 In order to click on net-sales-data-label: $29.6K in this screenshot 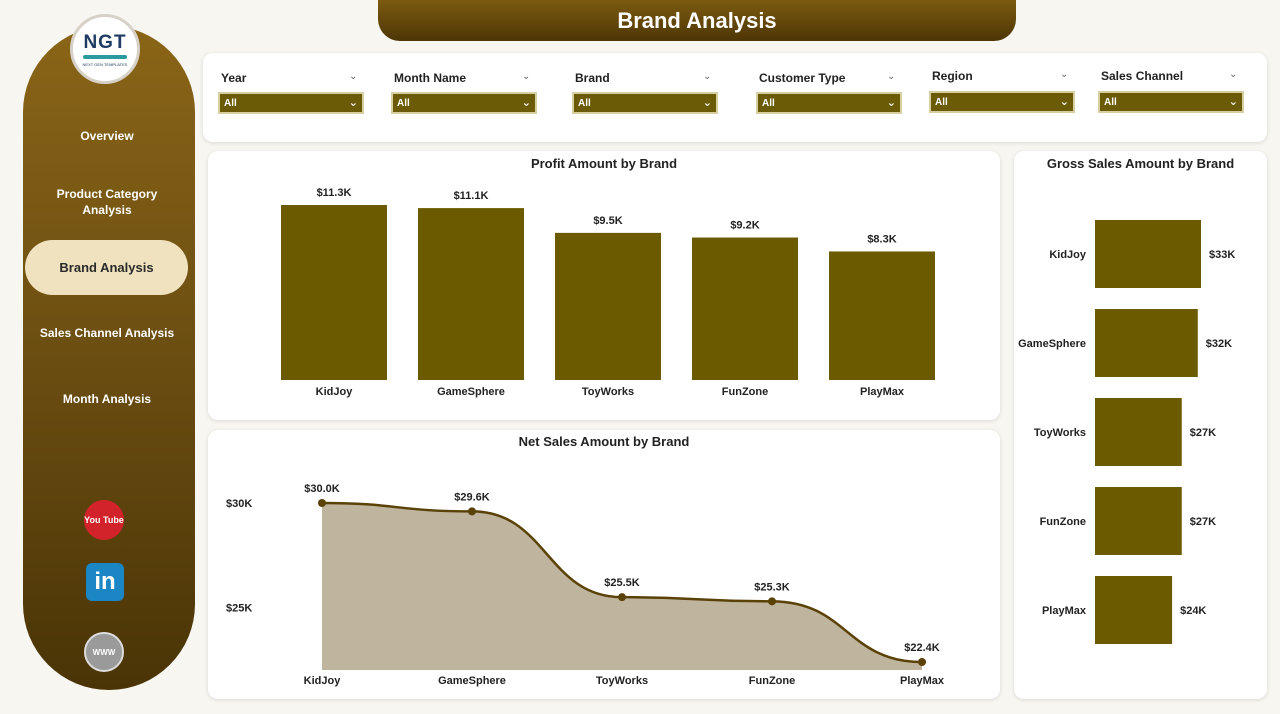, I will do `click(472, 497)`.